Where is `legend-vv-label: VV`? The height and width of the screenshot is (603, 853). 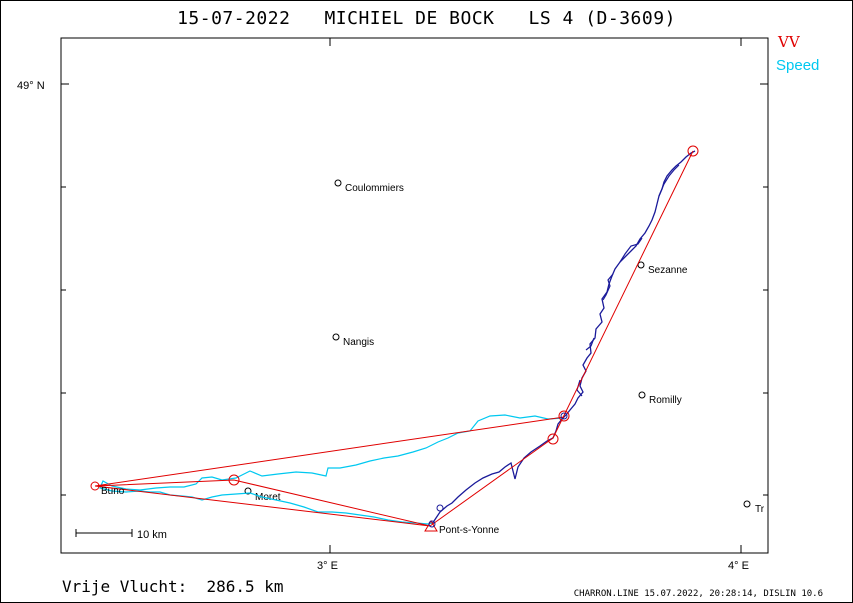 legend-vv-label: VV is located at coordinates (789, 42).